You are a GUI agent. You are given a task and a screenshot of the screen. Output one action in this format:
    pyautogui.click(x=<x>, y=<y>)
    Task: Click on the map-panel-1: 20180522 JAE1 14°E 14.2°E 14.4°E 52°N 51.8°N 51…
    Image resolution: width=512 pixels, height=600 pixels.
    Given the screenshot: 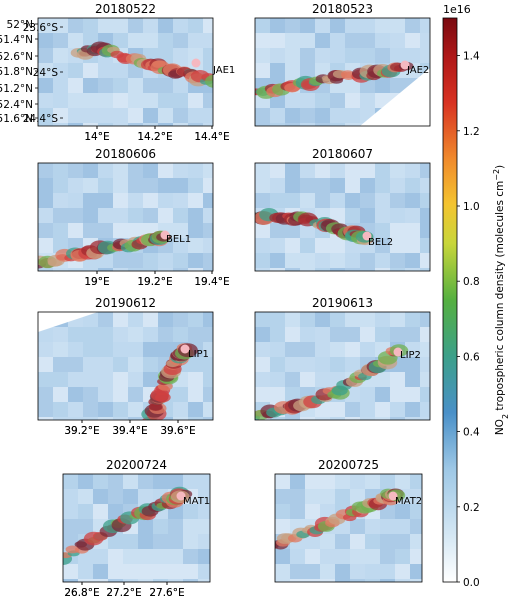 What is the action you would take?
    pyautogui.click(x=117, y=72)
    